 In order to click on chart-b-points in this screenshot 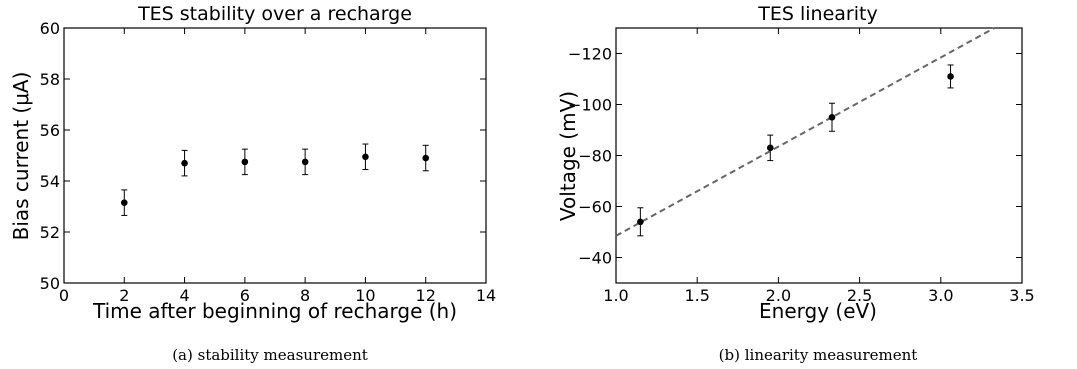, I will do `click(795, 150)`.